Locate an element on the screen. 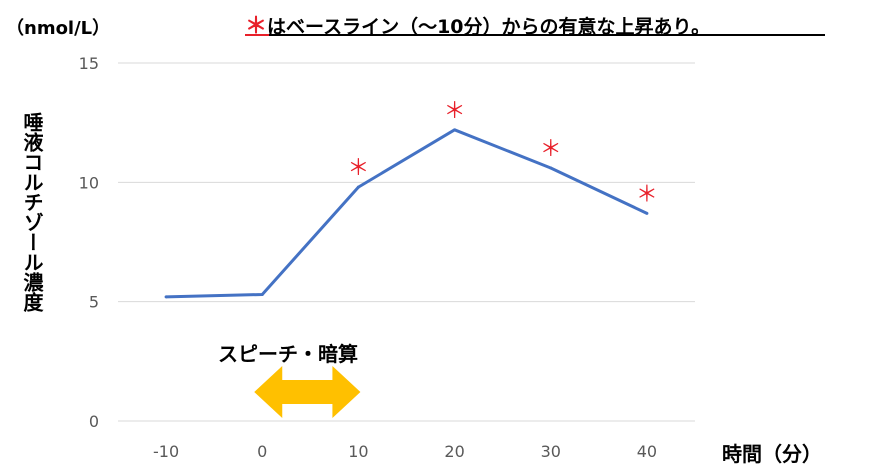 The image size is (869, 471). y-tick-label-10: 10 is located at coordinates (89, 182).